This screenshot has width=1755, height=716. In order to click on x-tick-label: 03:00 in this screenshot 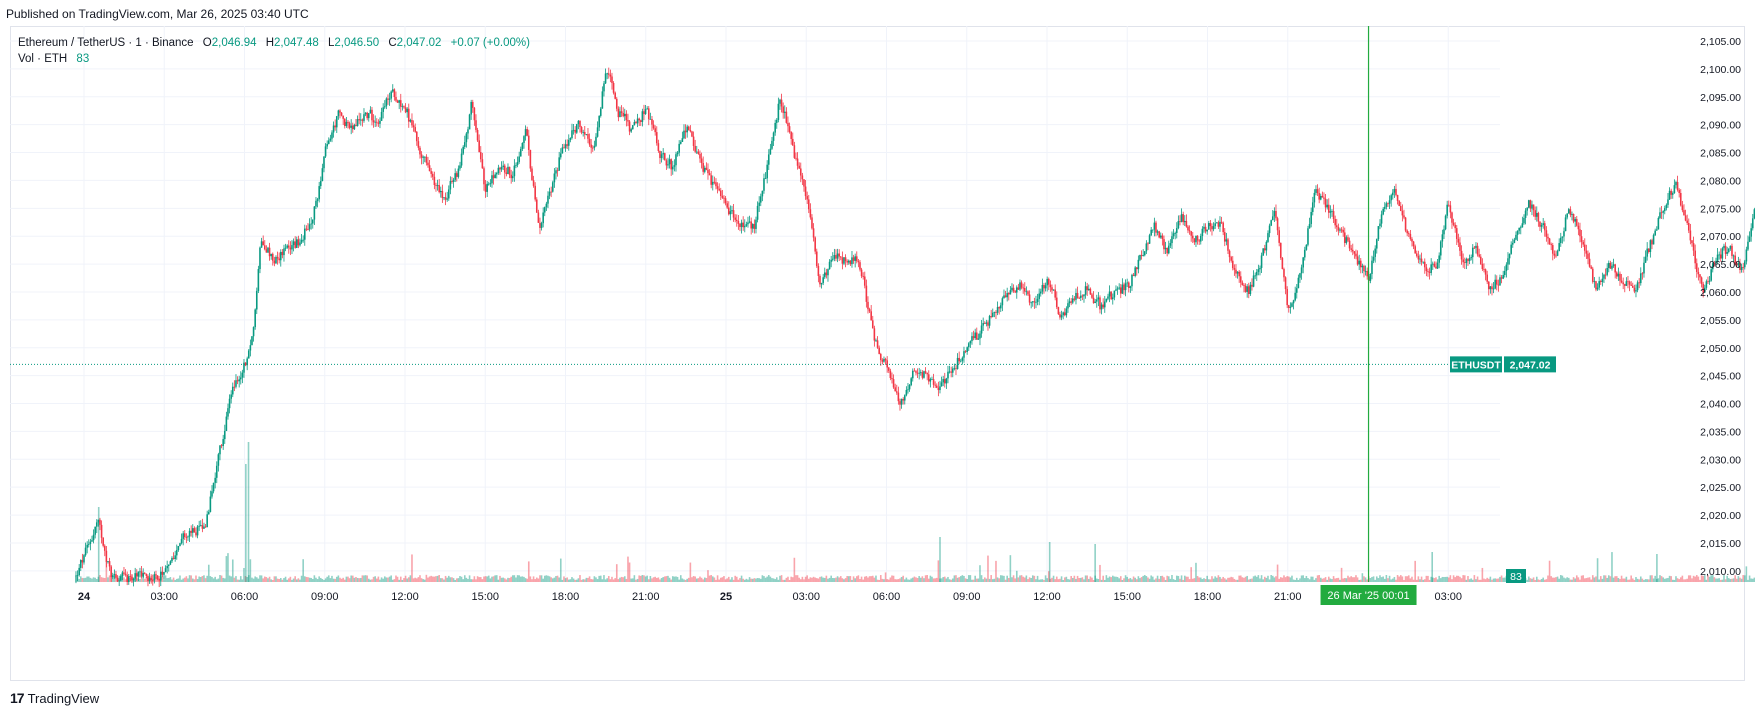, I will do `click(806, 597)`.